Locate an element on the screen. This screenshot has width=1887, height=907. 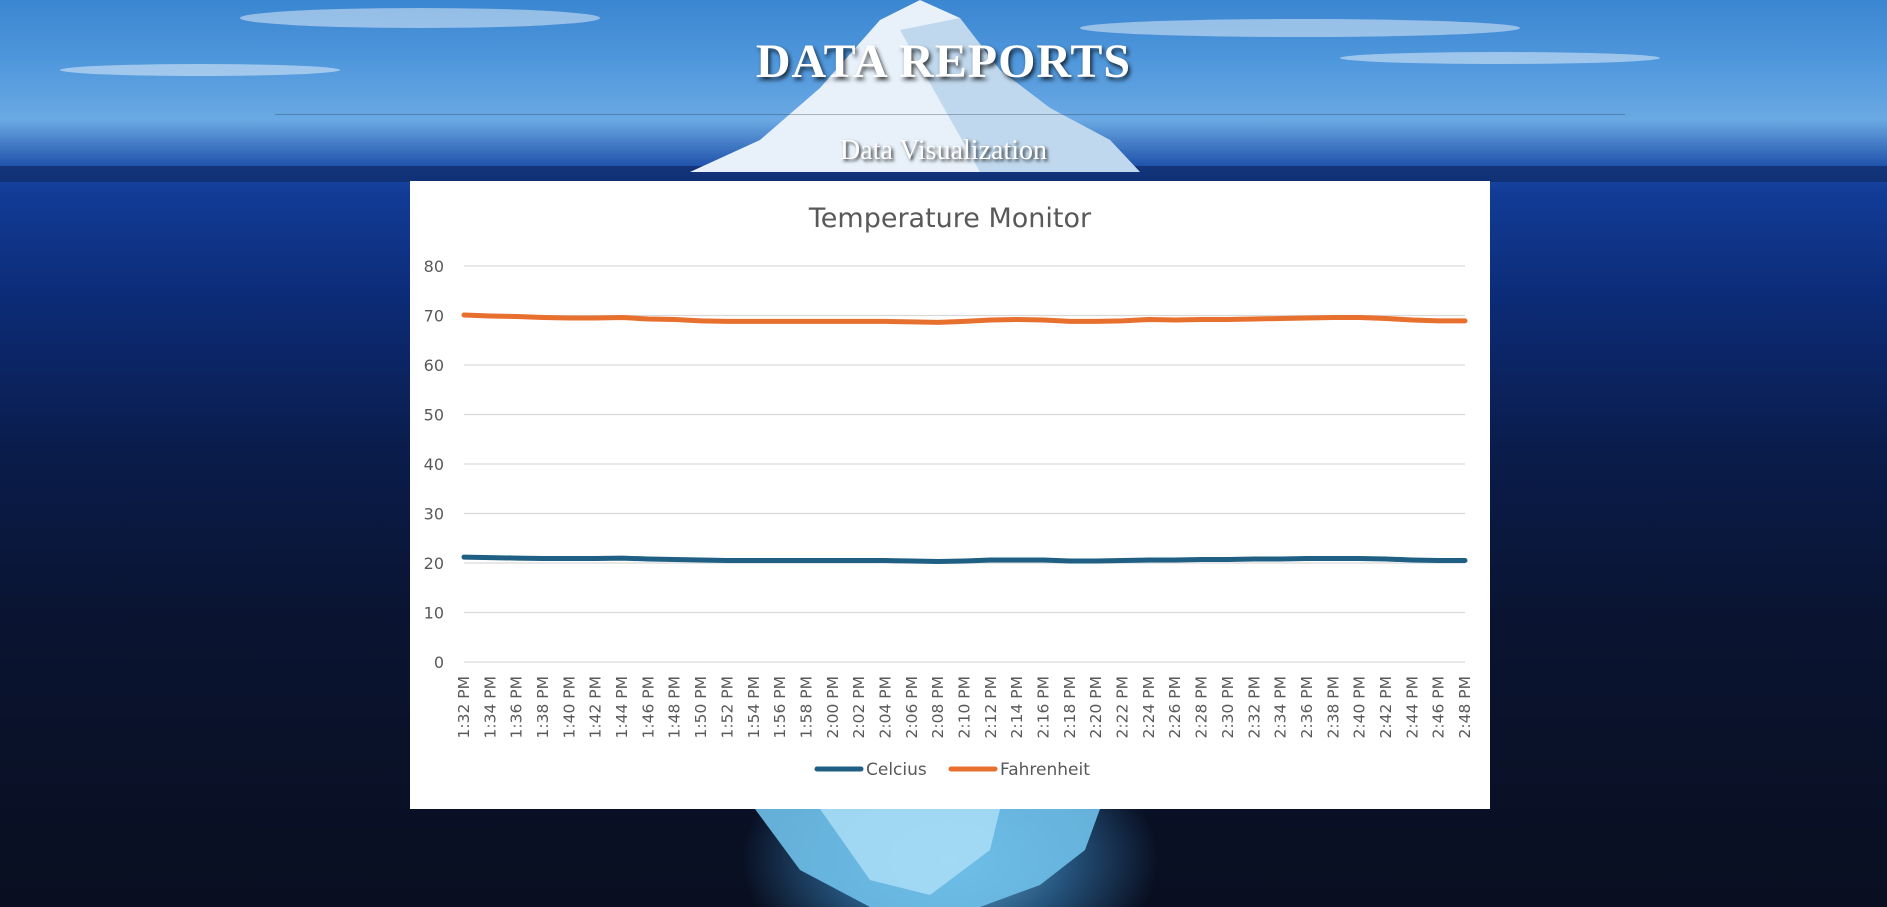
x-tick-label: 2:34 PM is located at coordinates (1281, 707).